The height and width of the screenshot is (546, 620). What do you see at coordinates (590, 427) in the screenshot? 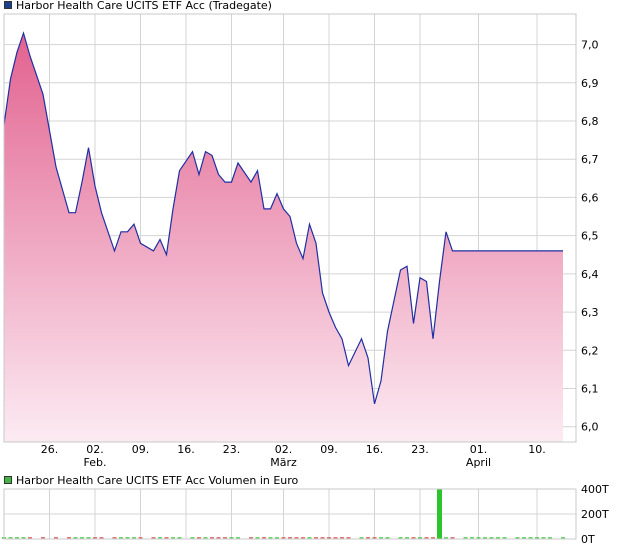
I see `price-y-tick-label: 6,0` at bounding box center [590, 427].